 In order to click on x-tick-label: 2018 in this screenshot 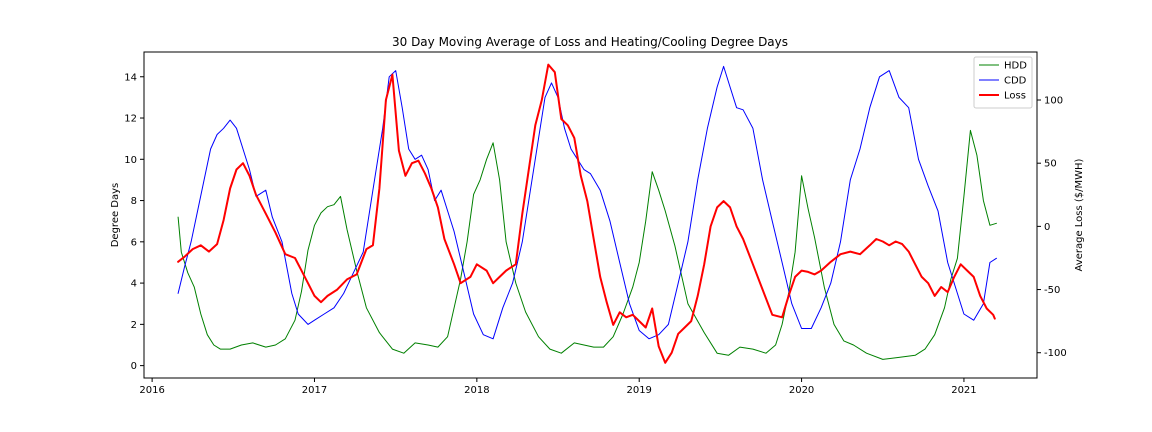, I will do `click(476, 390)`.